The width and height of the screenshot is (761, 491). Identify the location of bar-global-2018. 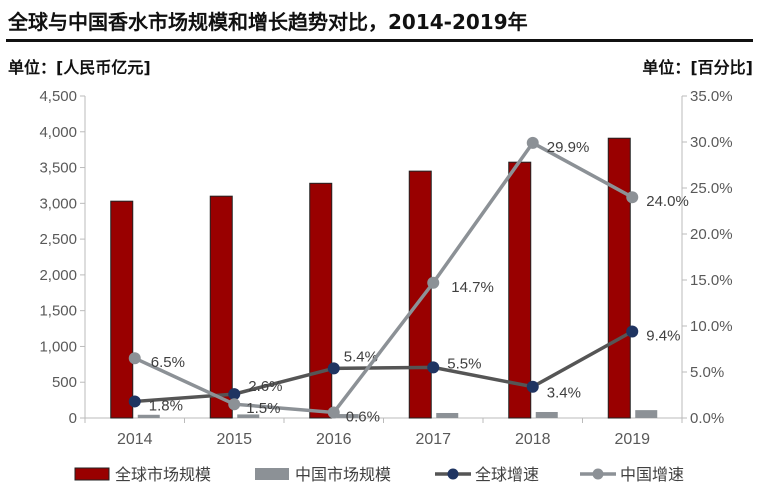
(520, 290).